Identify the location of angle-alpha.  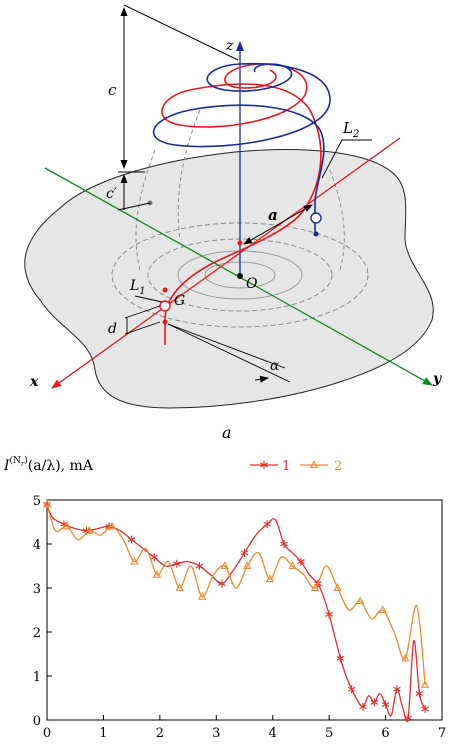
(229, 353).